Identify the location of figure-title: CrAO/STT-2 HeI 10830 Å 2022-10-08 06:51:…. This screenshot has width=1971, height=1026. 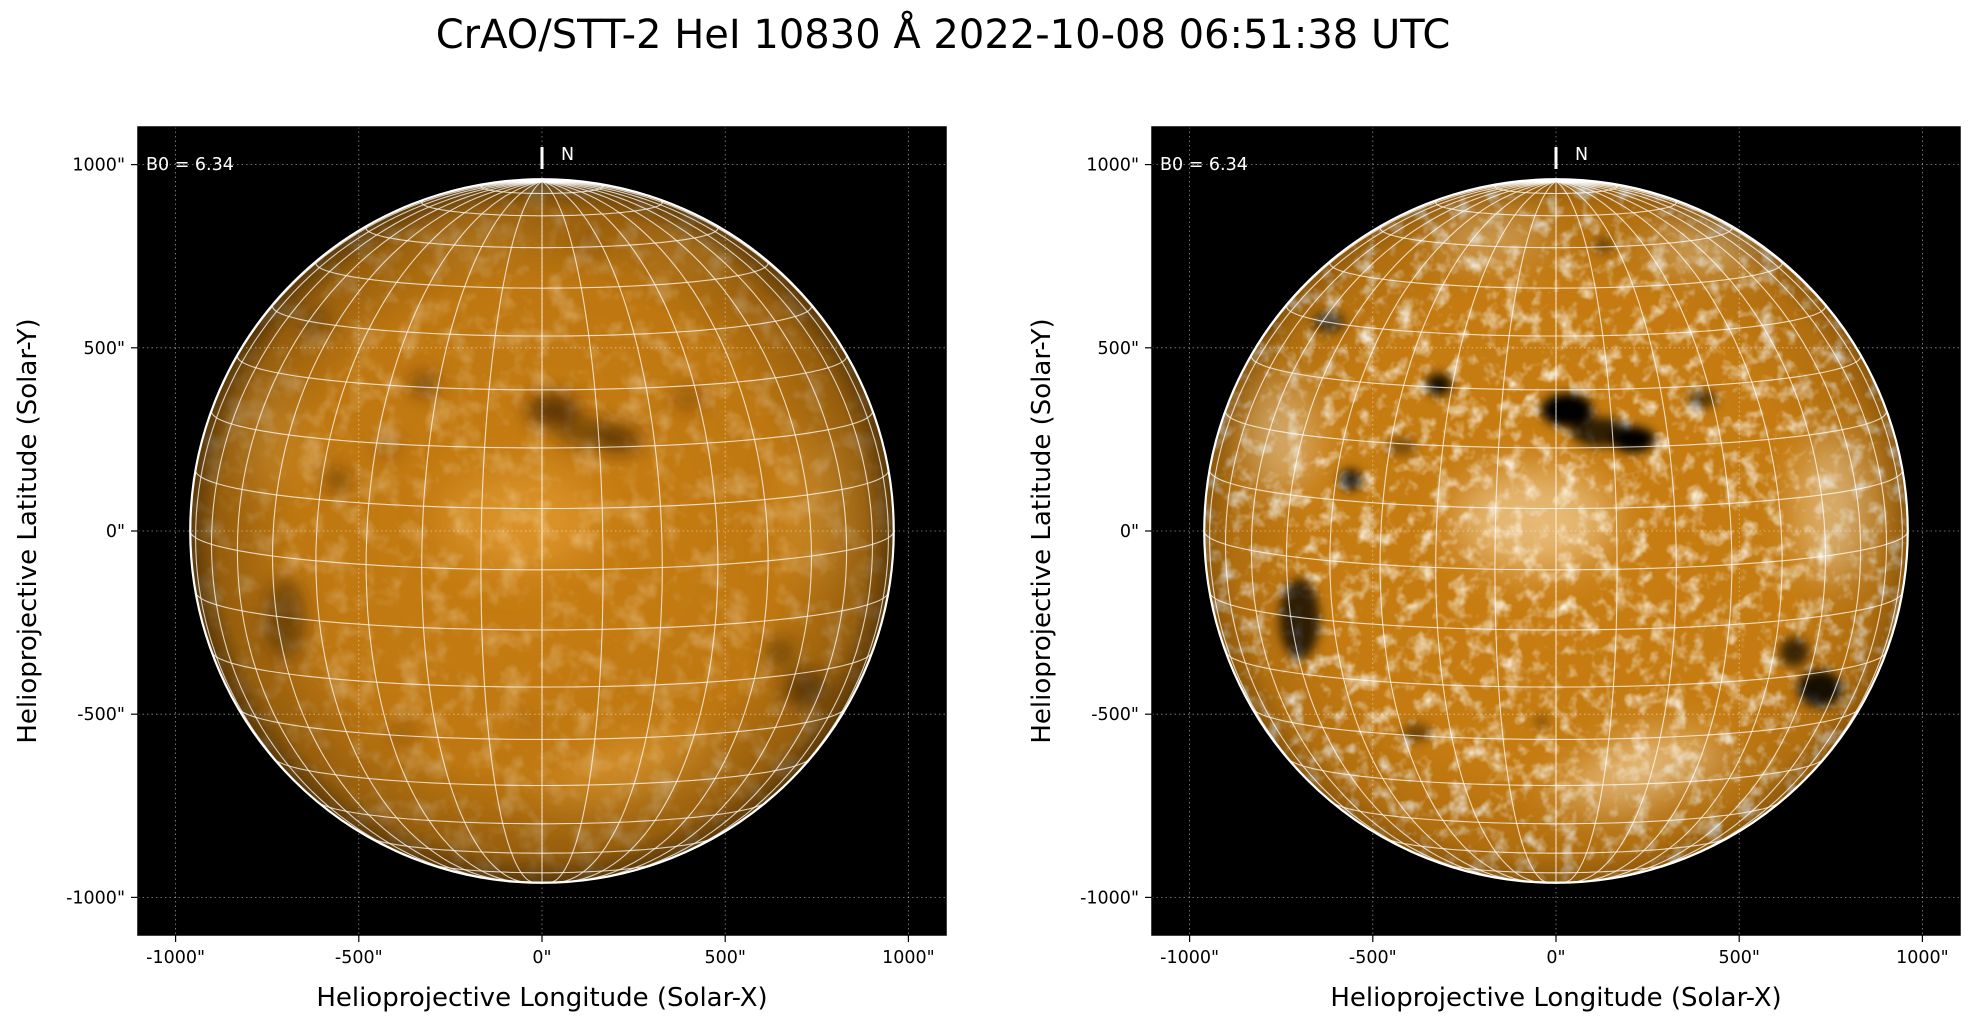
(943, 35).